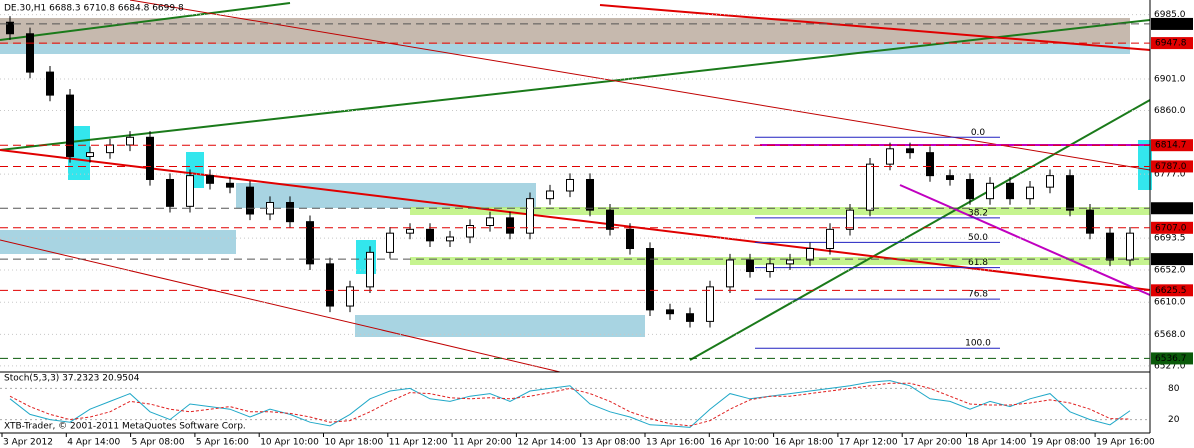 This screenshot has height=448, width=1194. I want to click on x-tick-label: 19 Apr 16:00, so click(1125, 443).